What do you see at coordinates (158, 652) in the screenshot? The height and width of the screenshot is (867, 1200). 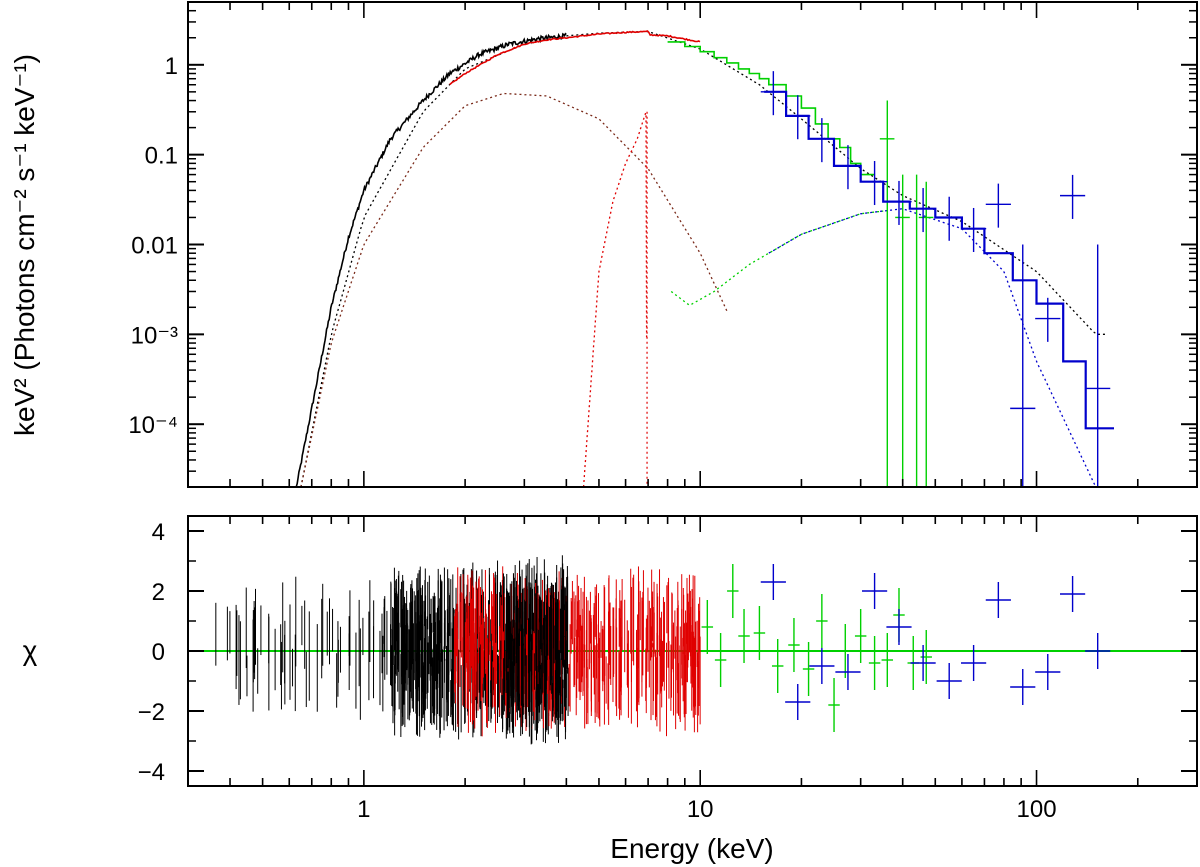 I see `residual-y-tick-label: 0` at bounding box center [158, 652].